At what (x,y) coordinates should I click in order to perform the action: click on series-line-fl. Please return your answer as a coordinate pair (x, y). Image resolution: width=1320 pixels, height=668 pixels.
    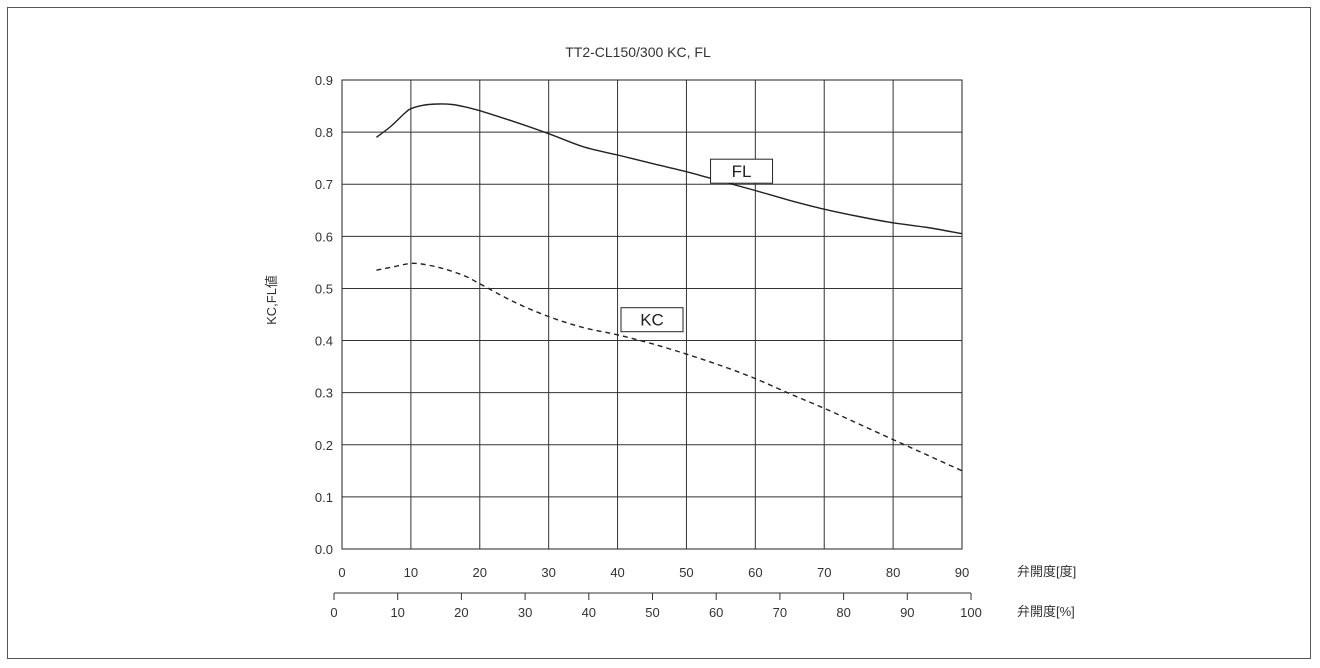
    Looking at the image, I should click on (669, 169).